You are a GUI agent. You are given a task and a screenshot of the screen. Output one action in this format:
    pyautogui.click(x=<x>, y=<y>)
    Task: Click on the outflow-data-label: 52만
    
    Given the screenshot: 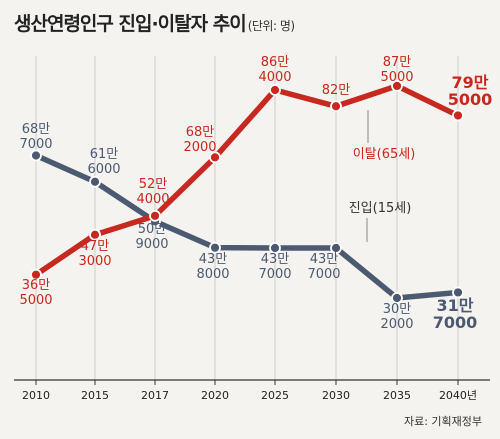 What is the action you would take?
    pyautogui.click(x=153, y=184)
    